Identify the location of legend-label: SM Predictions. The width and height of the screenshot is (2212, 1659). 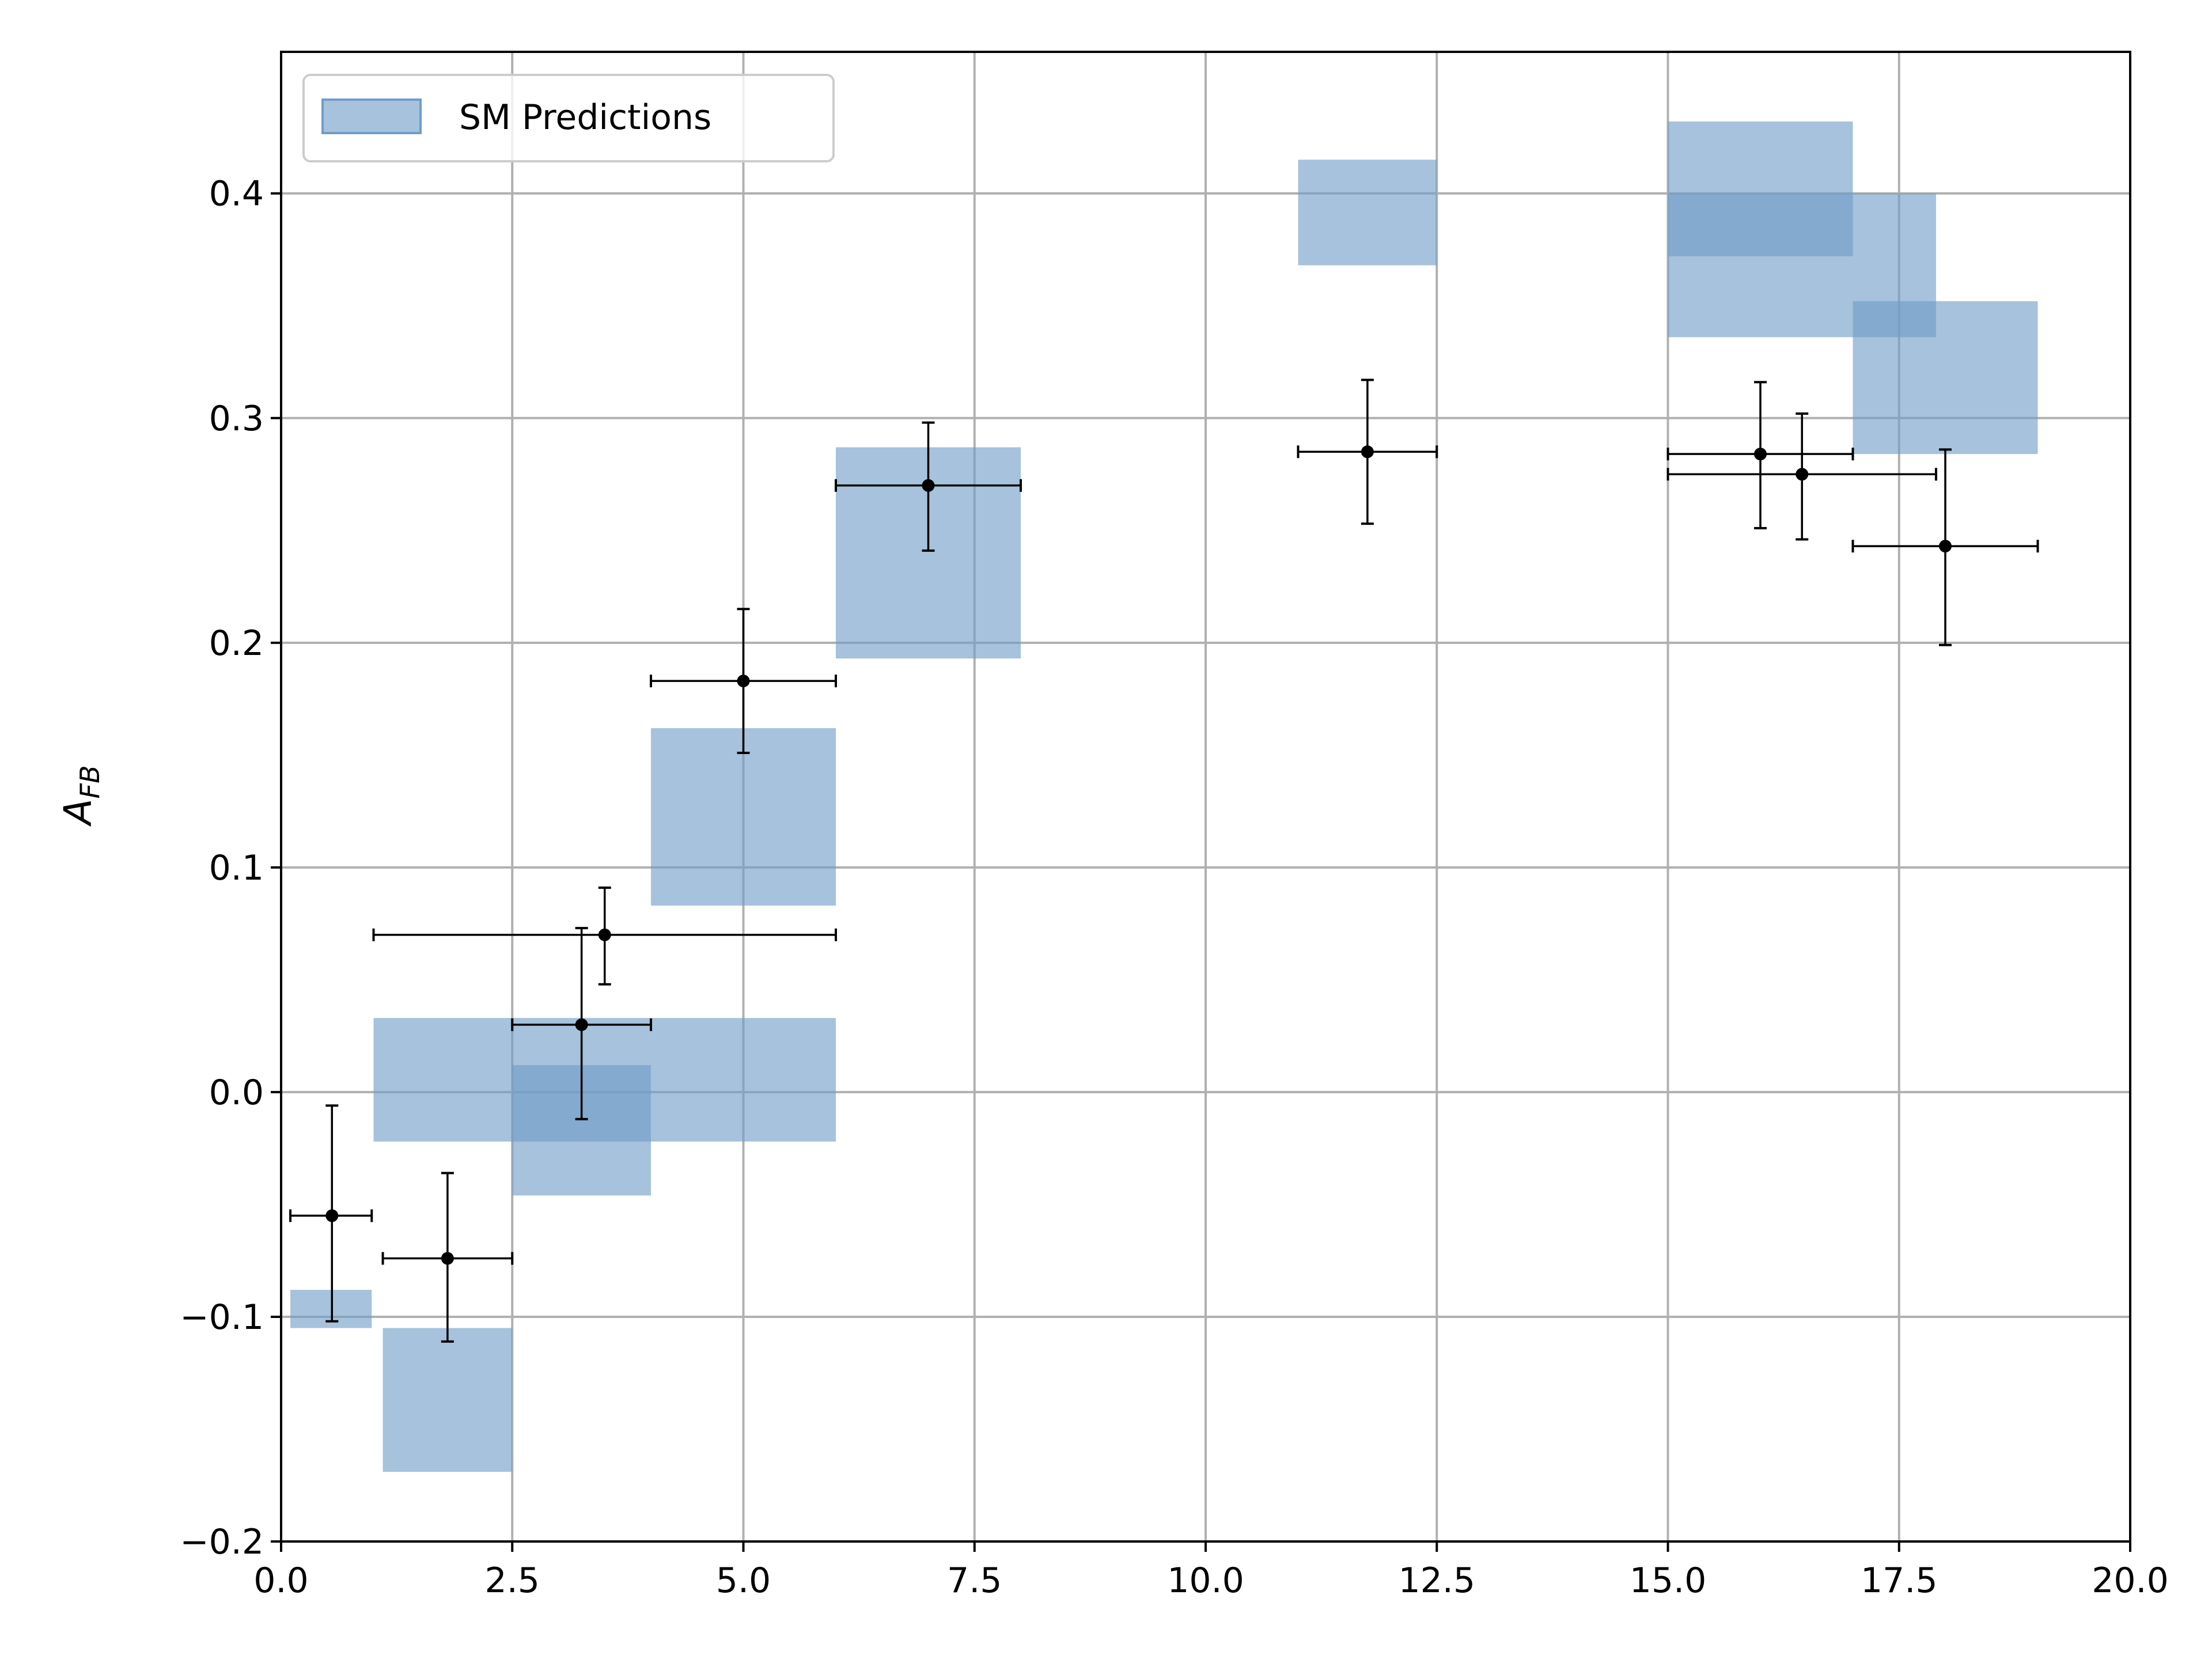
(585, 117).